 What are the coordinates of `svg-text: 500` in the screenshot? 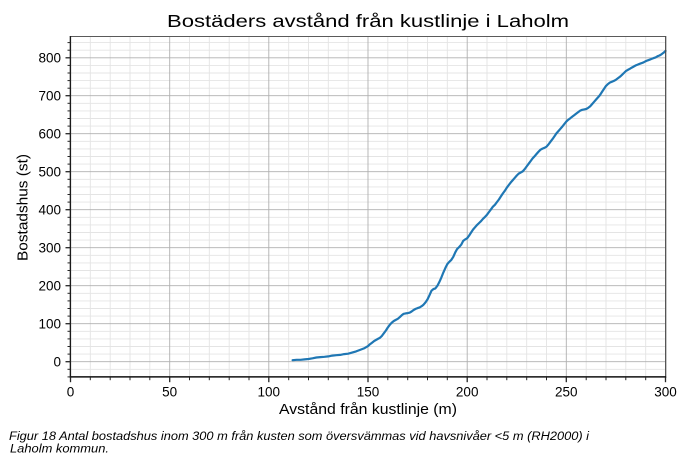 It's located at (49, 172).